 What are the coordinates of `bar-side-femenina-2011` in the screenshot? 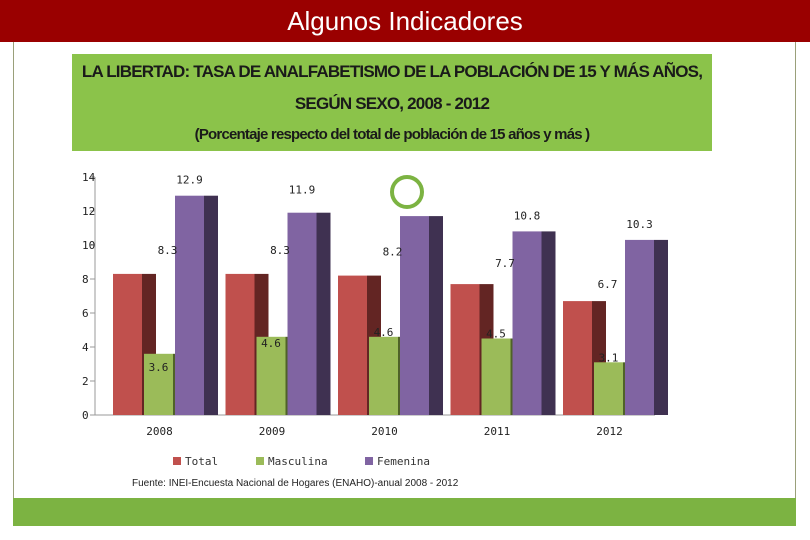 It's located at (548, 323).